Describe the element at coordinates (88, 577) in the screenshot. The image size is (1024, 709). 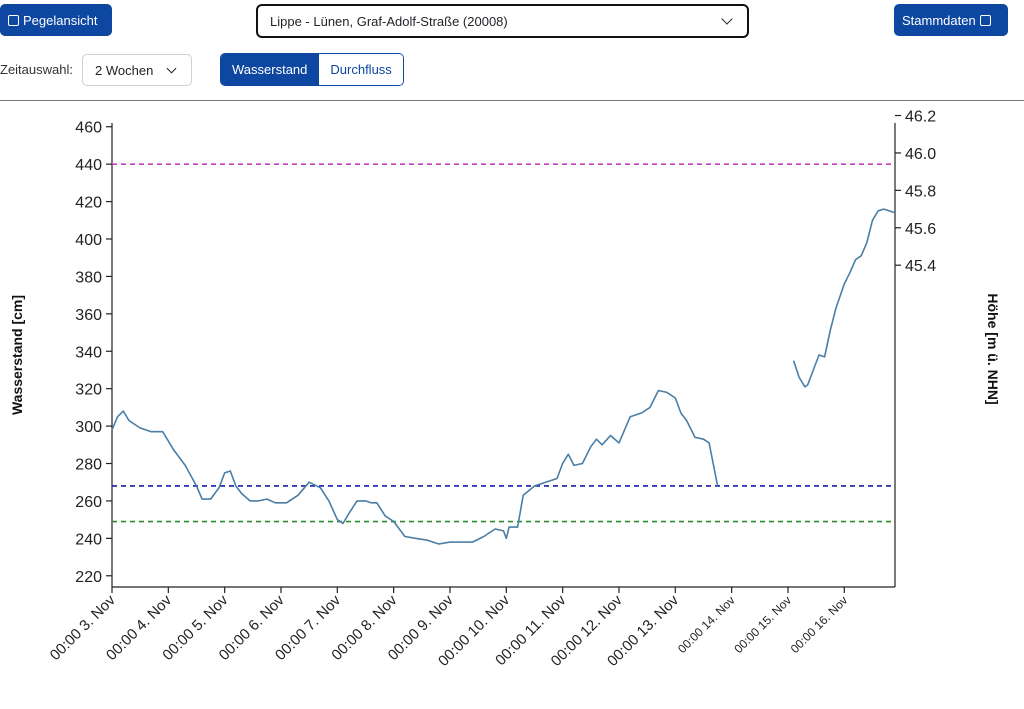
I see `y-tick-label: 220` at that location.